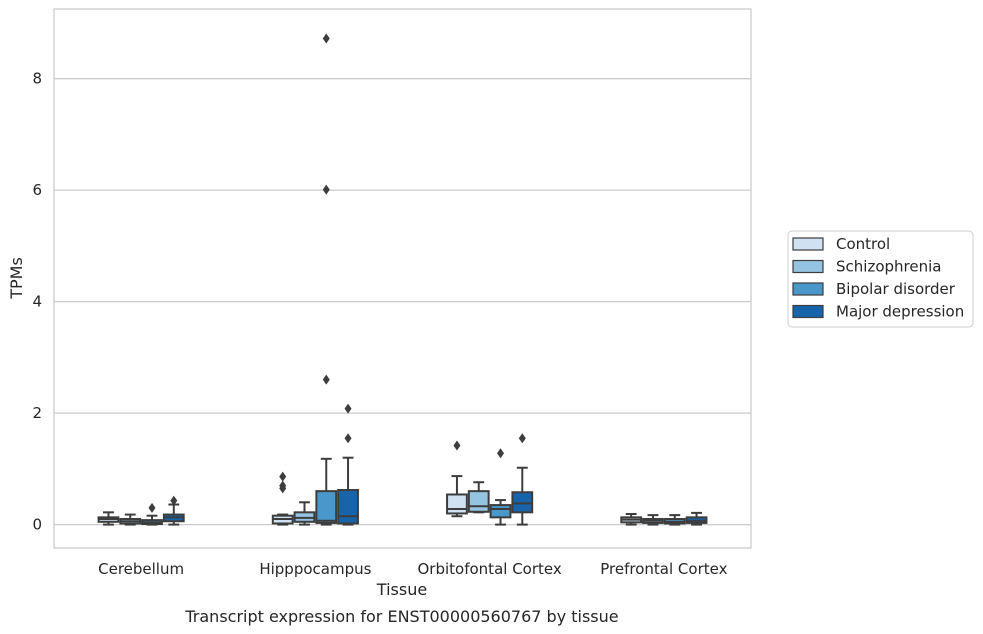 Image resolution: width=983 pixels, height=634 pixels. I want to click on x-tick-label: Prefrontal Cortex, so click(663, 569).